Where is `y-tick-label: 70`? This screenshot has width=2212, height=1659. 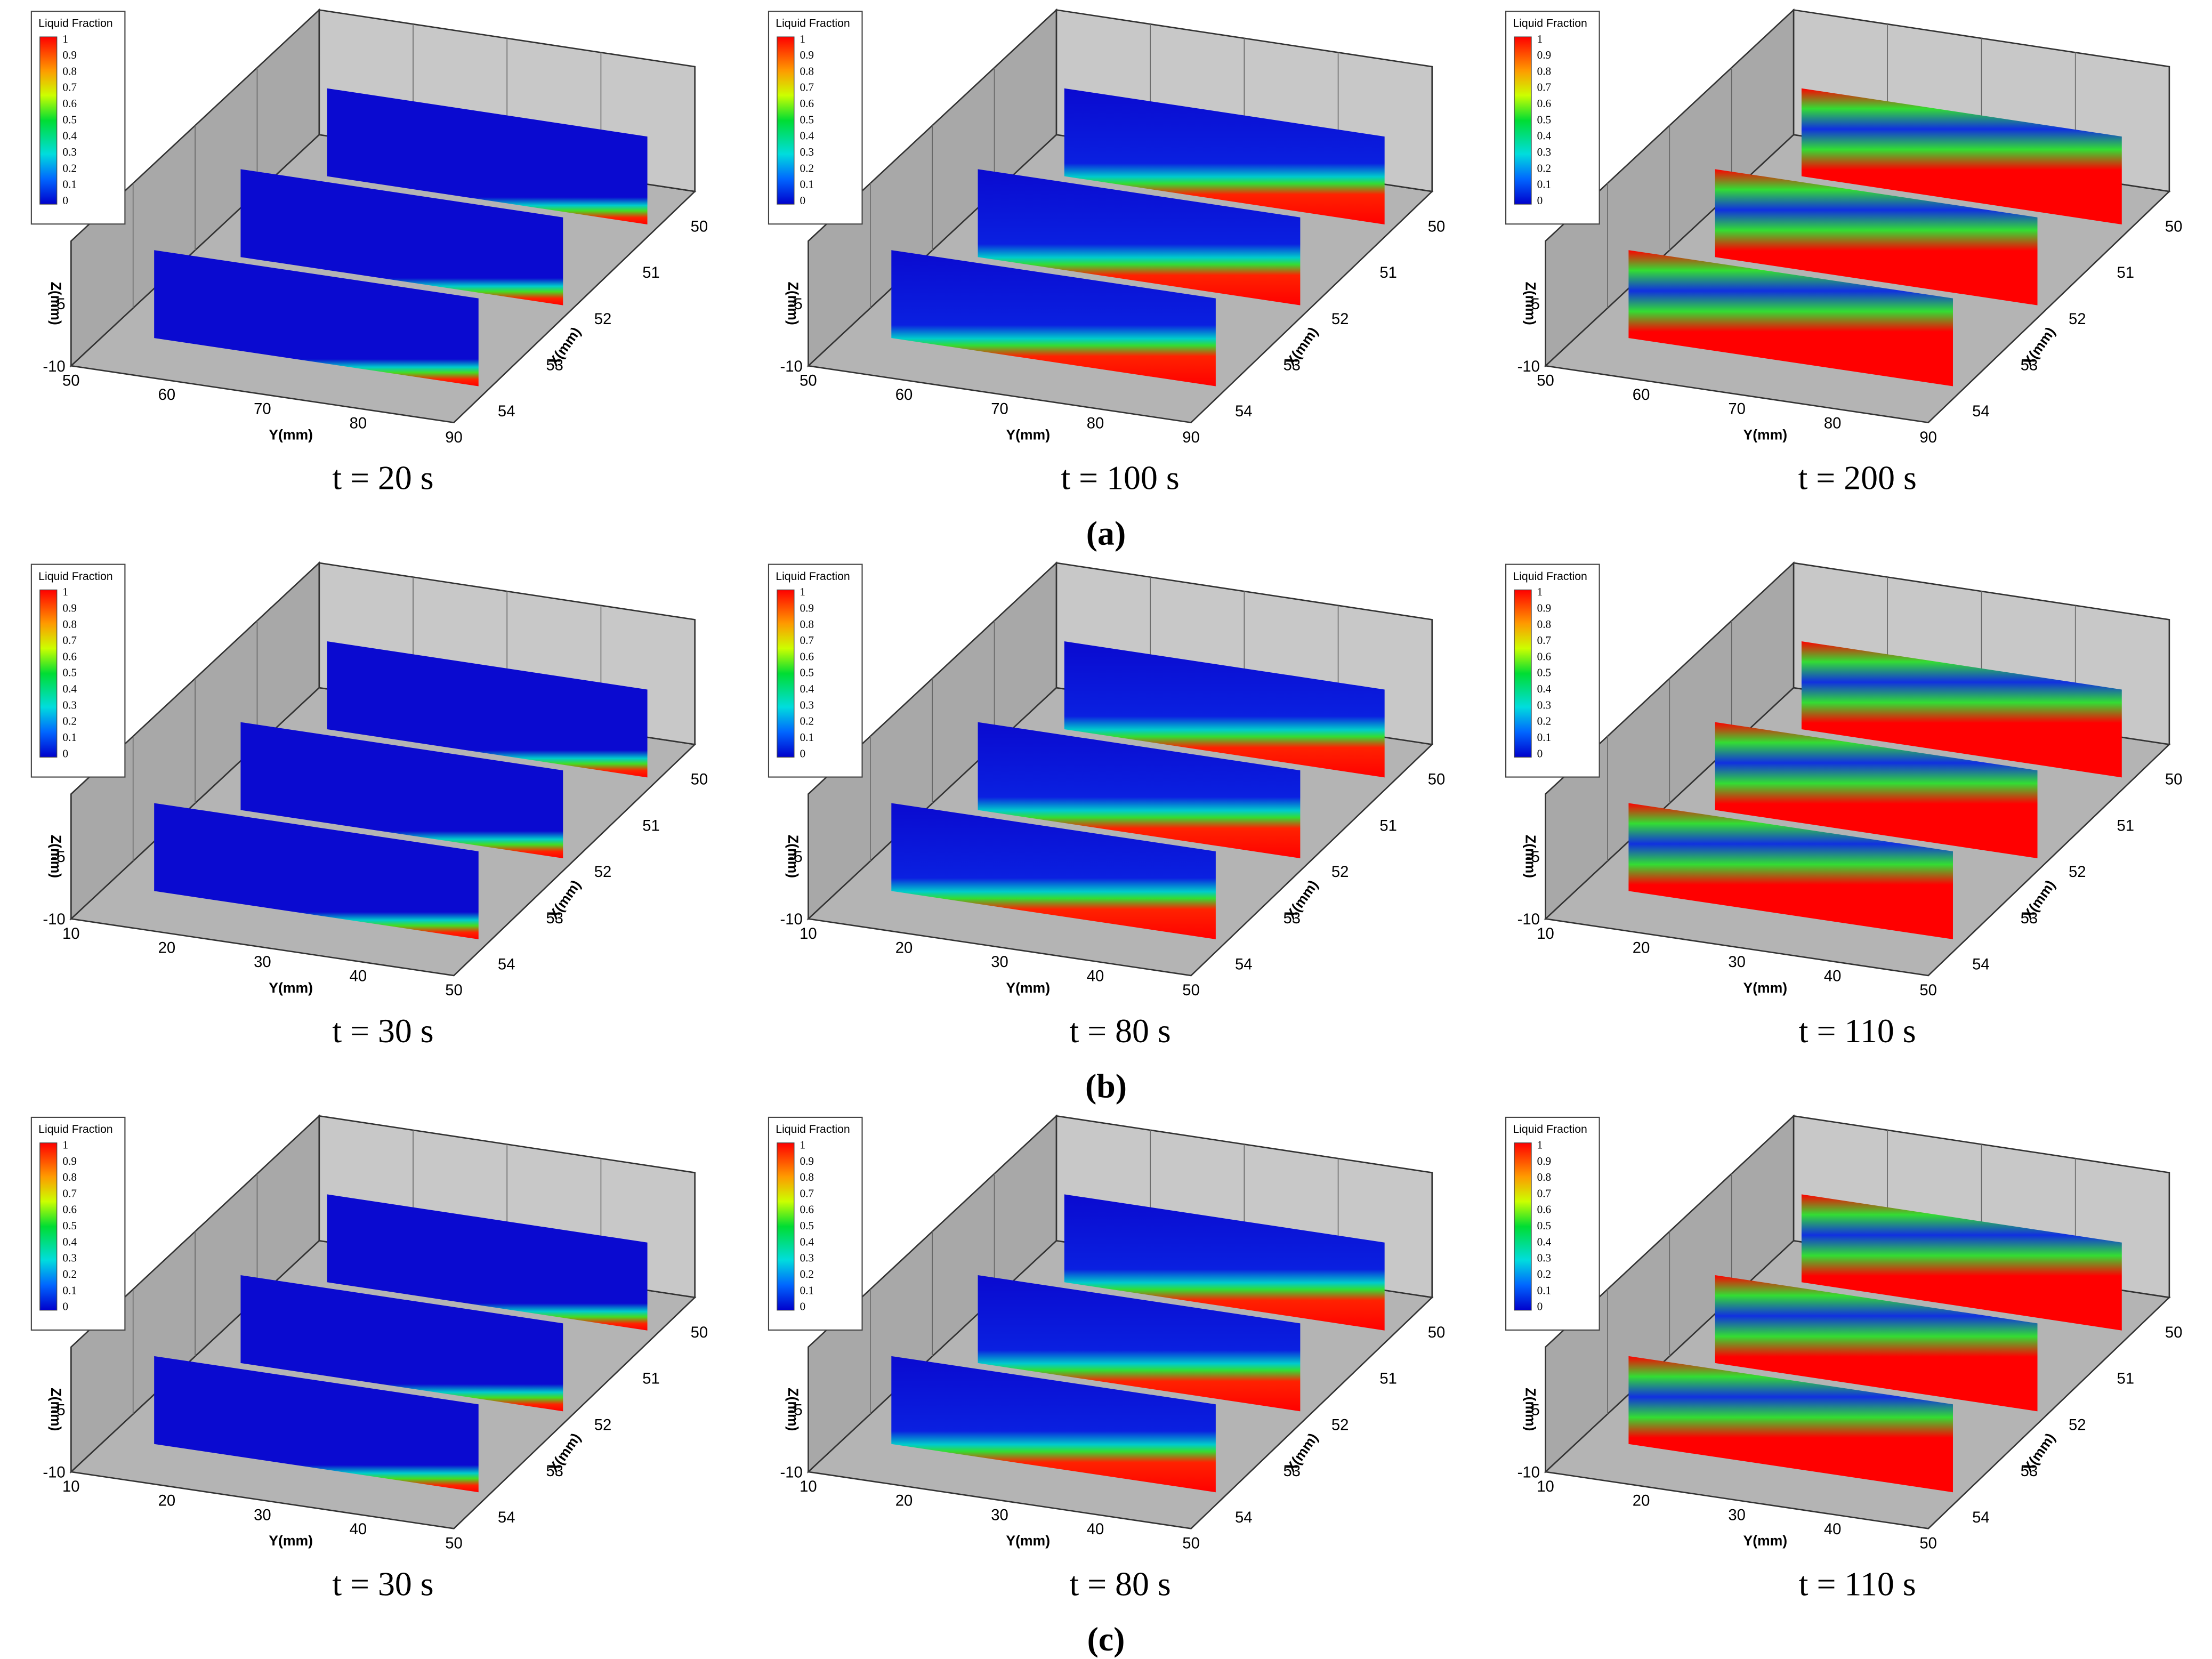 y-tick-label: 70 is located at coordinates (262, 409).